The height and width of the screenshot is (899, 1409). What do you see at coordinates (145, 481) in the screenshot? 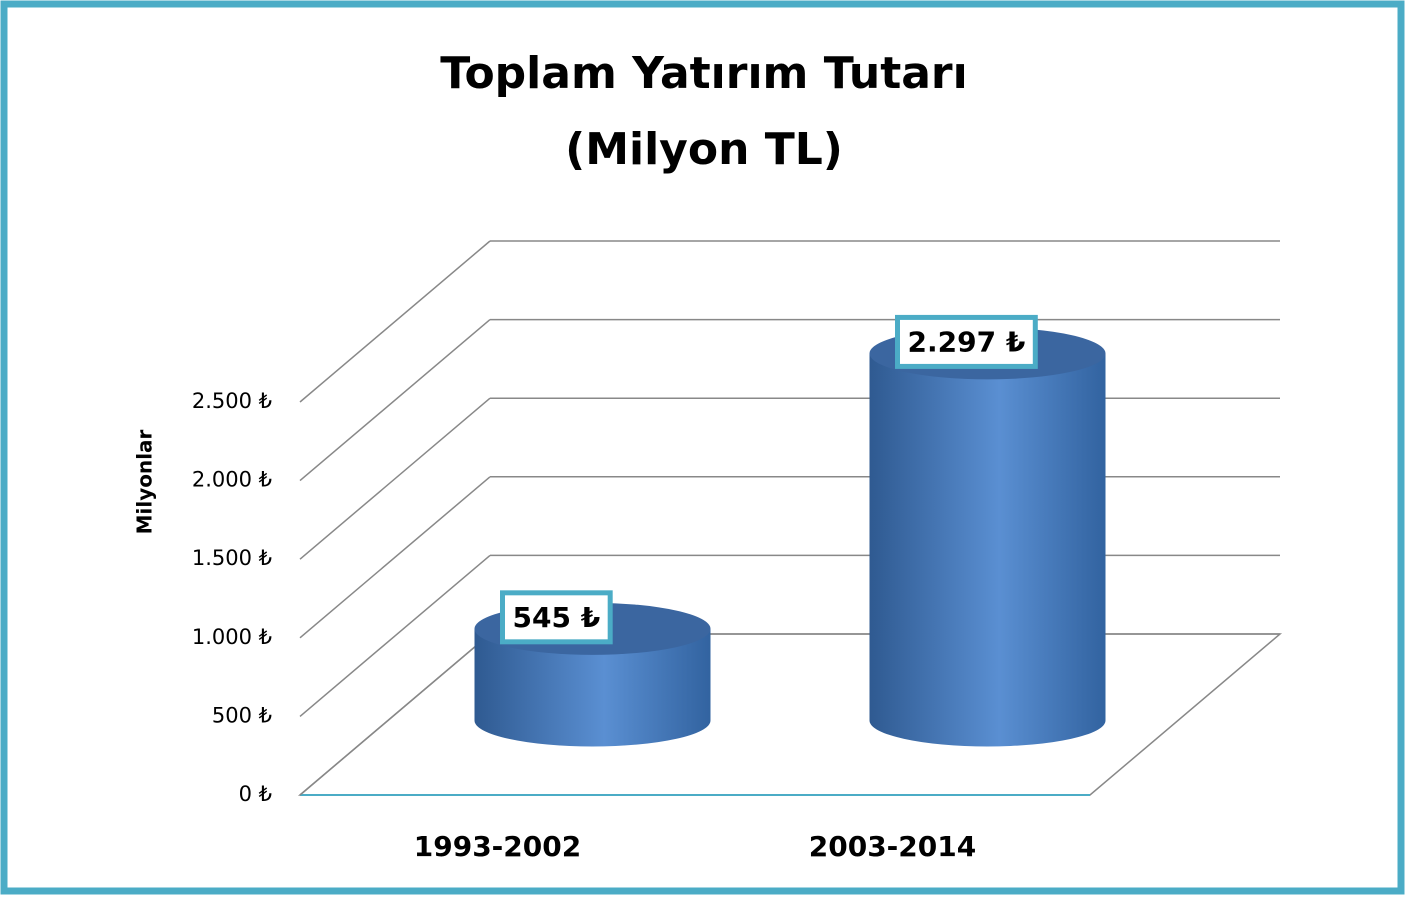
I see `y-axis-title: Milyonlar` at bounding box center [145, 481].